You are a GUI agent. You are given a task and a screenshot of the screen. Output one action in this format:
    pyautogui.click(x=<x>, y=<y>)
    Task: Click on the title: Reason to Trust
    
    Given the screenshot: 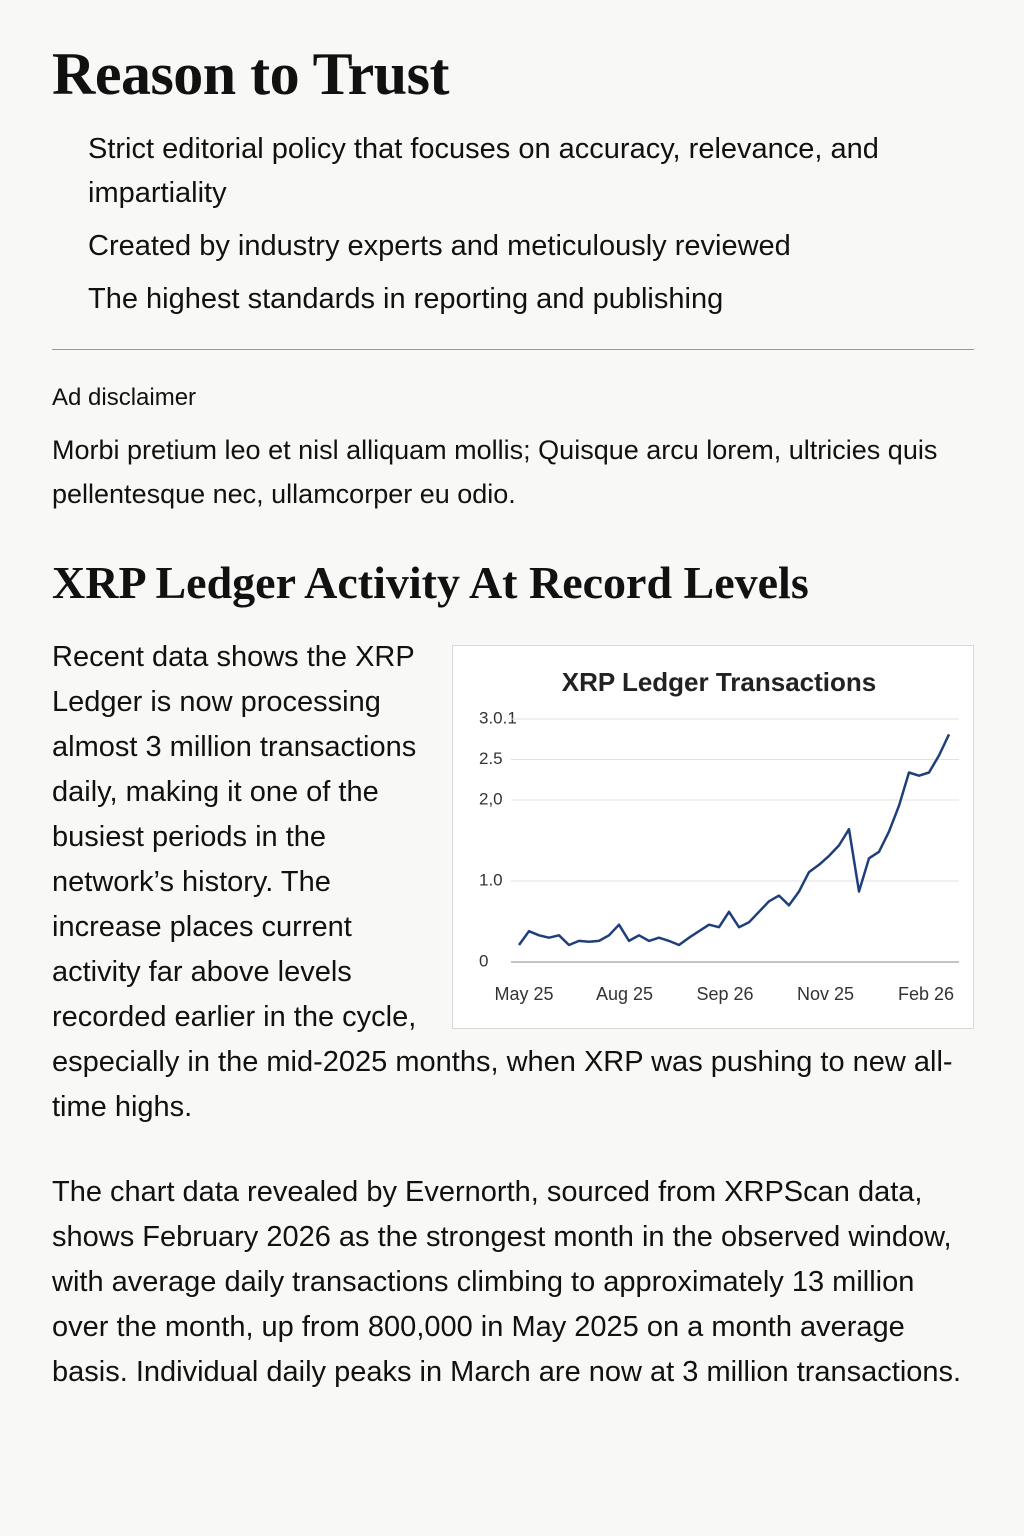 What is the action you would take?
    pyautogui.click(x=250, y=74)
    